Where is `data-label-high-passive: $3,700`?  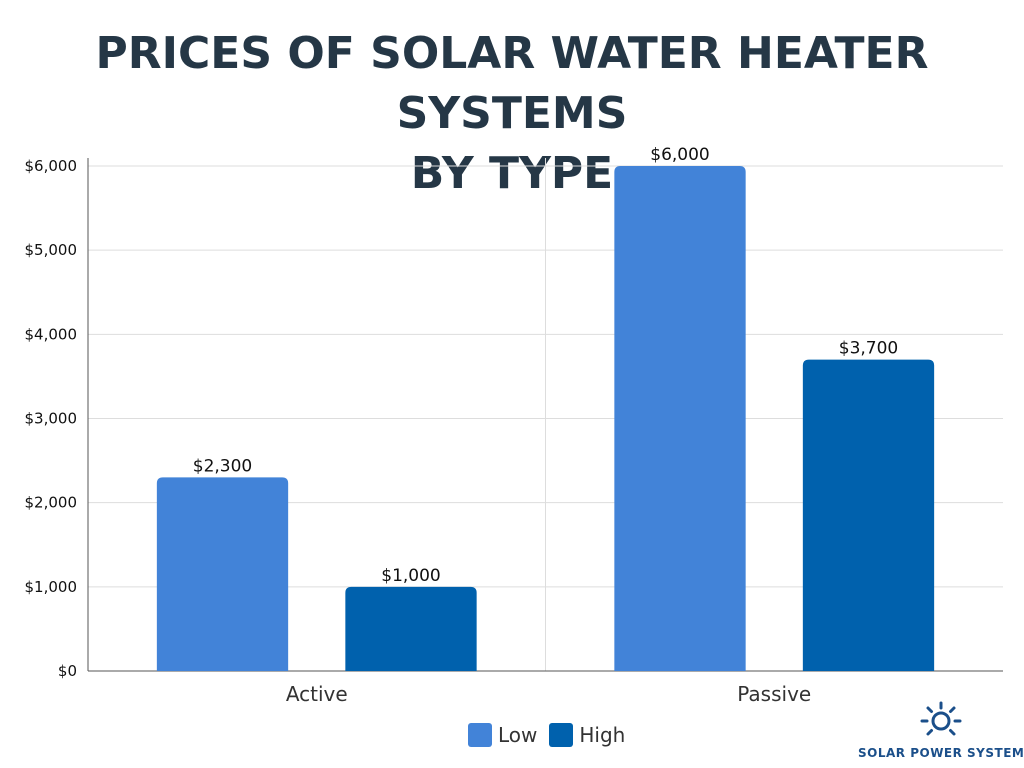 data-label-high-passive: $3,700 is located at coordinates (868, 349).